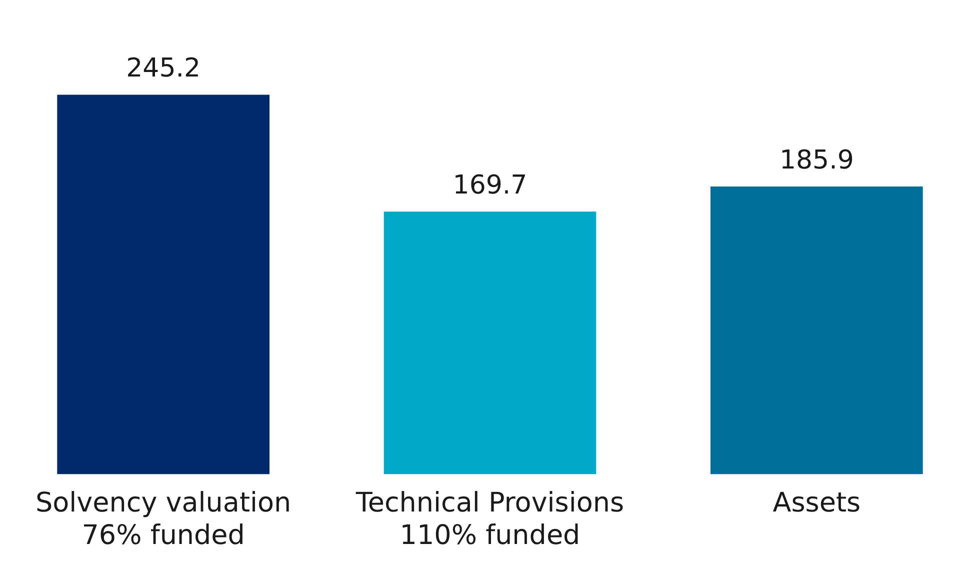 Image resolution: width=980 pixels, height=567 pixels. Describe the element at coordinates (163, 69) in the screenshot. I see `data-label: 245.2` at that location.